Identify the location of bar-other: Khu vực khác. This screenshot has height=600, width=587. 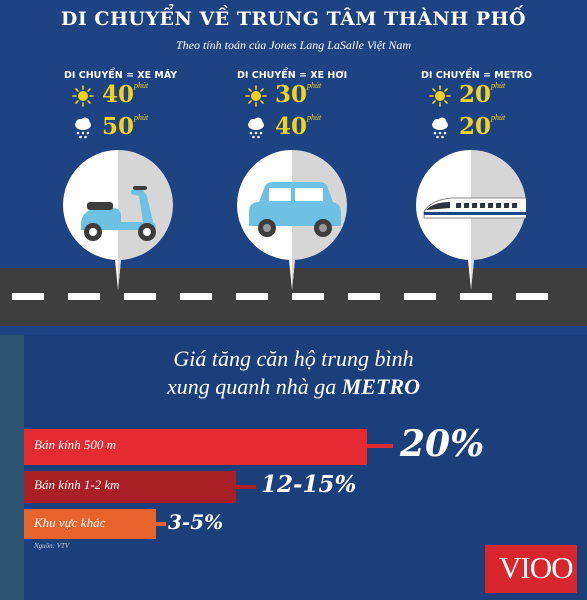
(90, 524).